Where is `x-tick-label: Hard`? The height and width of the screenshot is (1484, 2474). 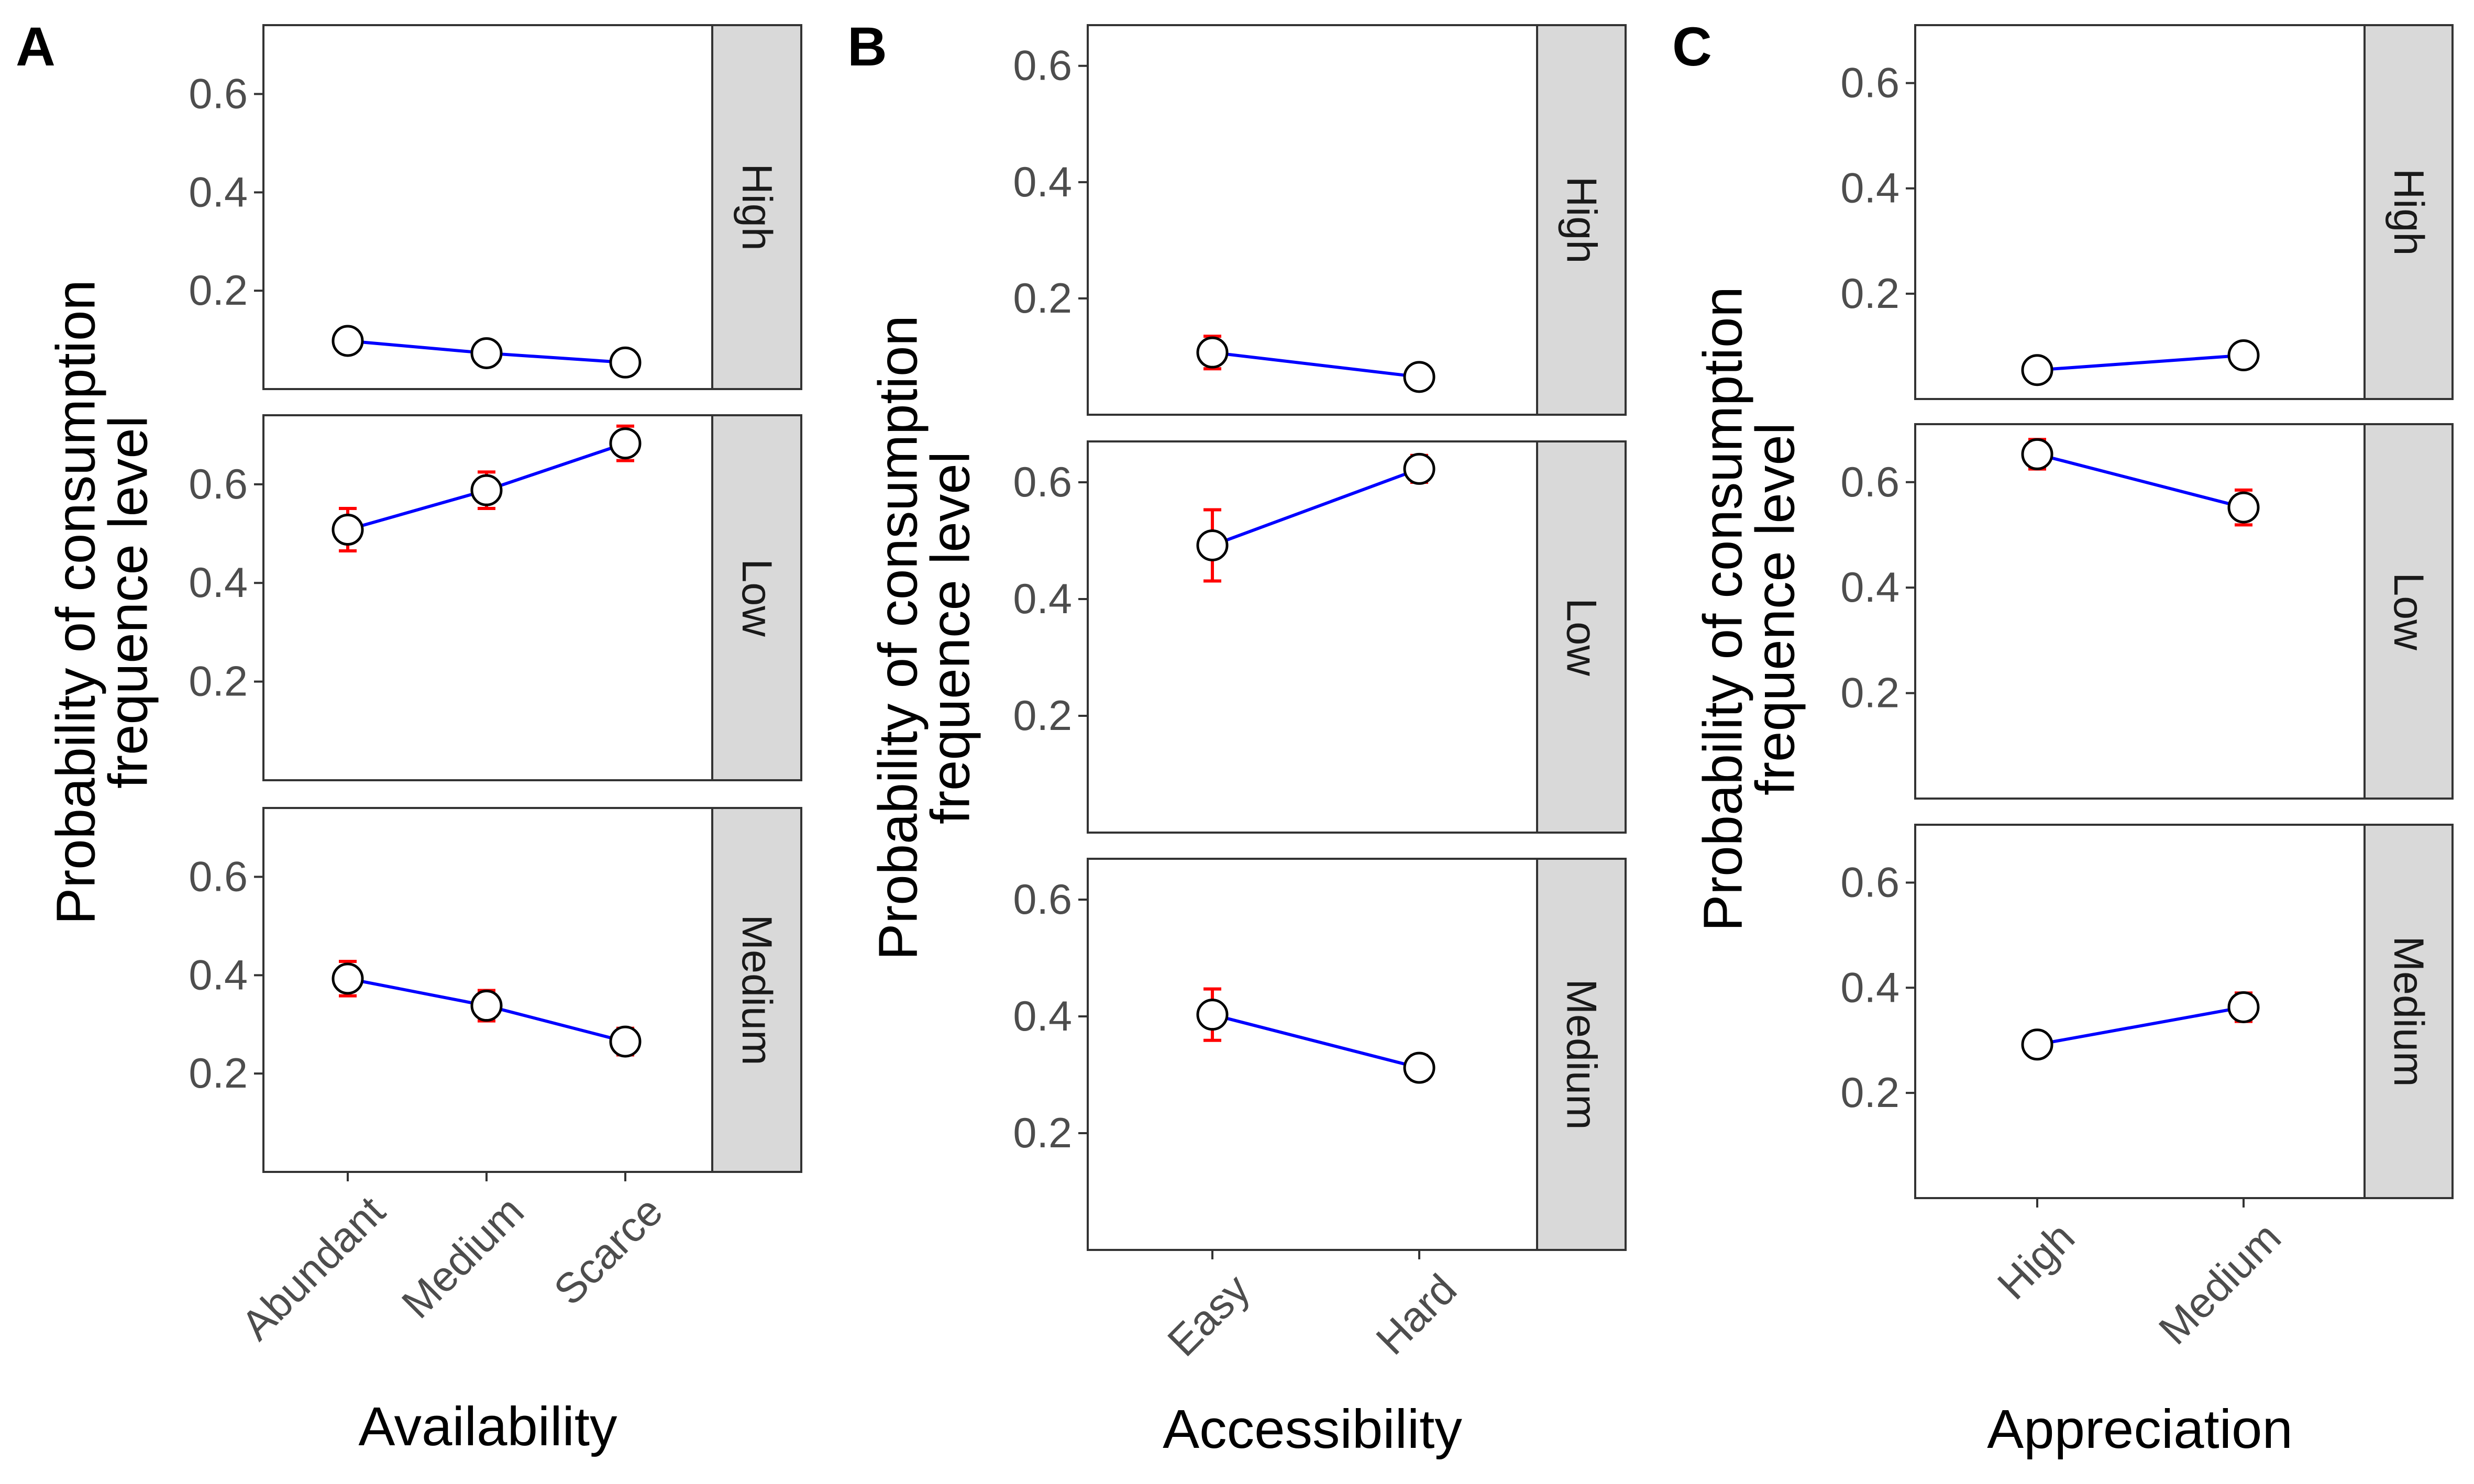
x-tick-label: Hard is located at coordinates (1416, 1315).